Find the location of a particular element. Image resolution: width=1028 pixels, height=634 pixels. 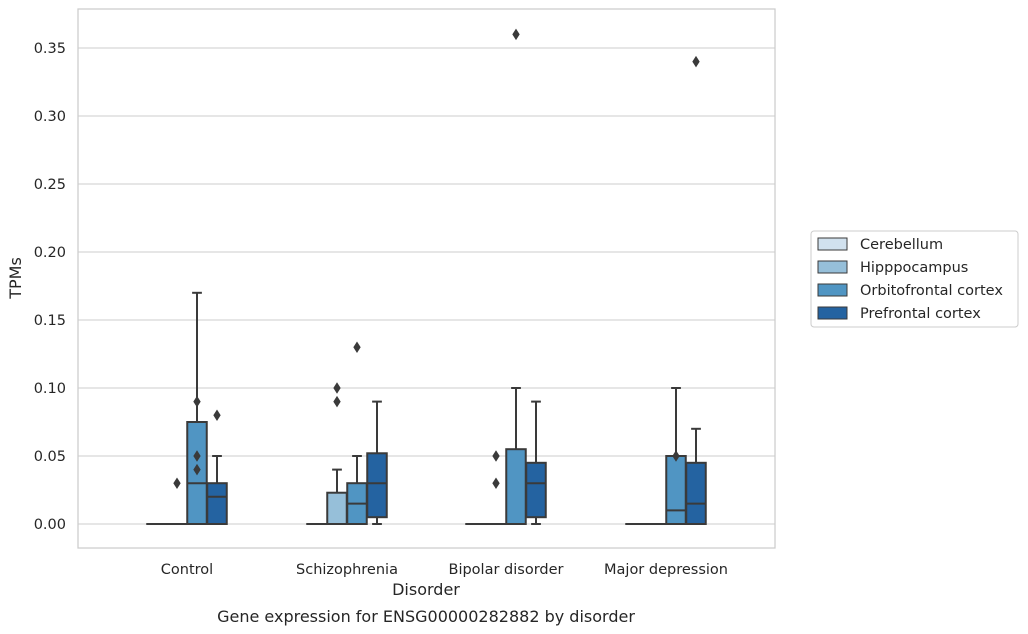

legend-label: Cerebellum is located at coordinates (901, 245).